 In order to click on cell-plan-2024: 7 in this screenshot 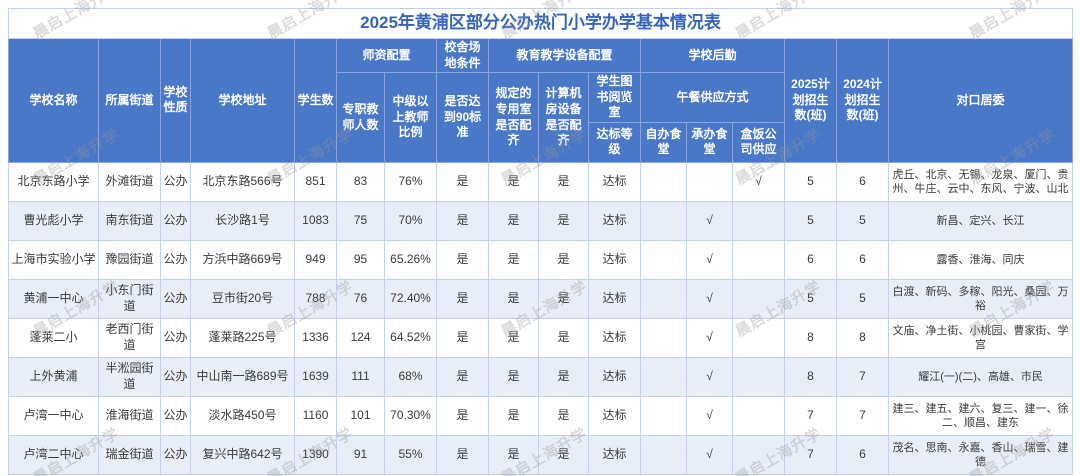, I will do `click(862, 415)`.